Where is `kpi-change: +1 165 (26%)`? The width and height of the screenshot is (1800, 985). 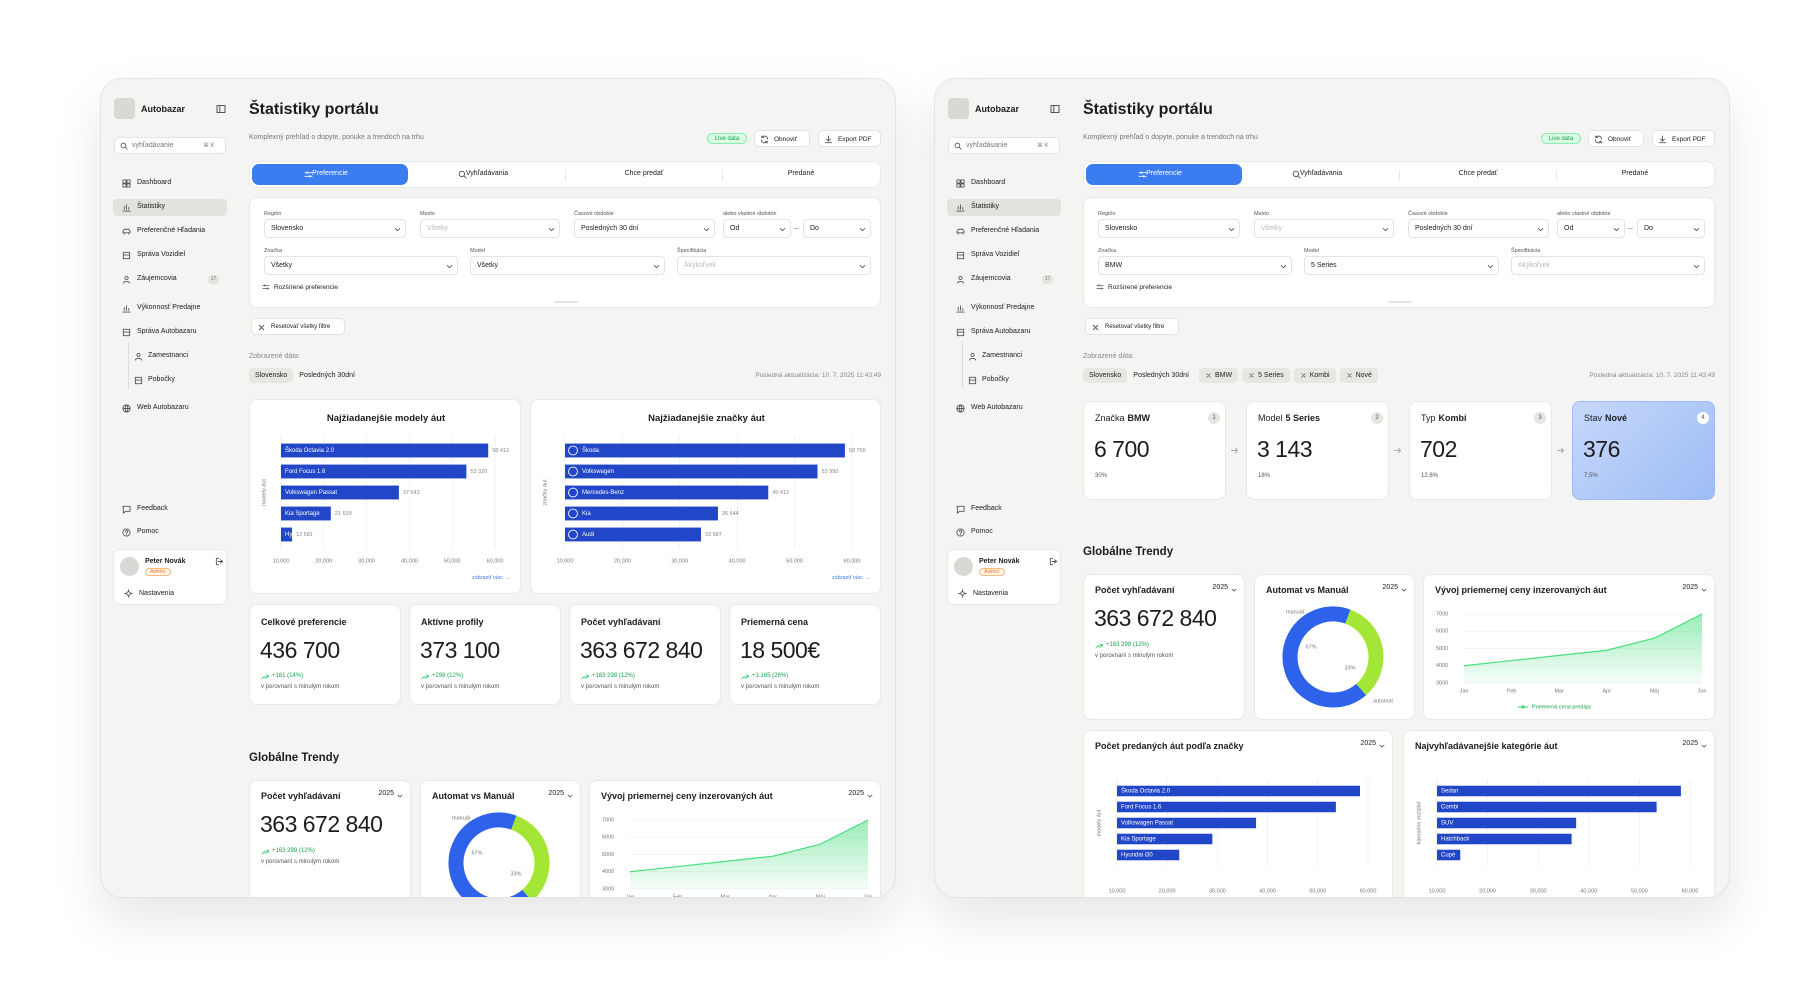 kpi-change: +1 165 (26%) is located at coordinates (770, 676).